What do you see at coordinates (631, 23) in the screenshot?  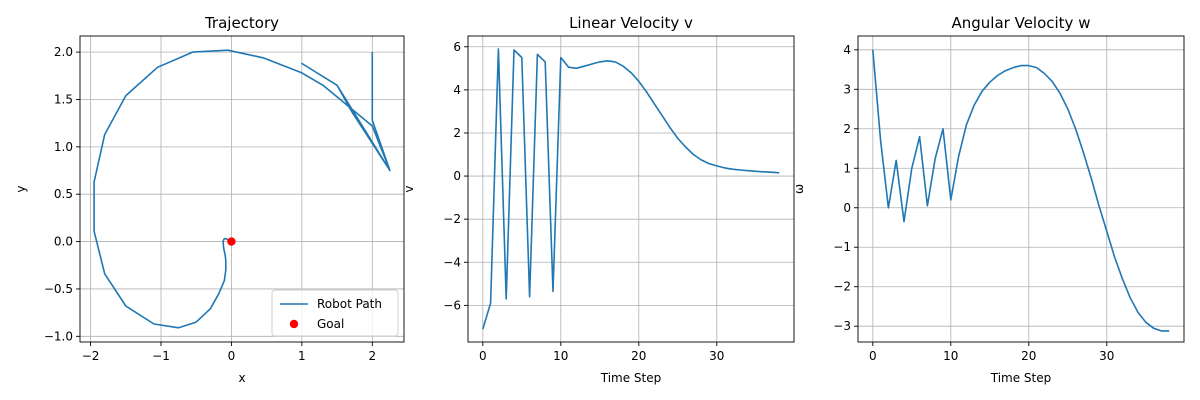 I see `chart-title: Linear Velocity v` at bounding box center [631, 23].